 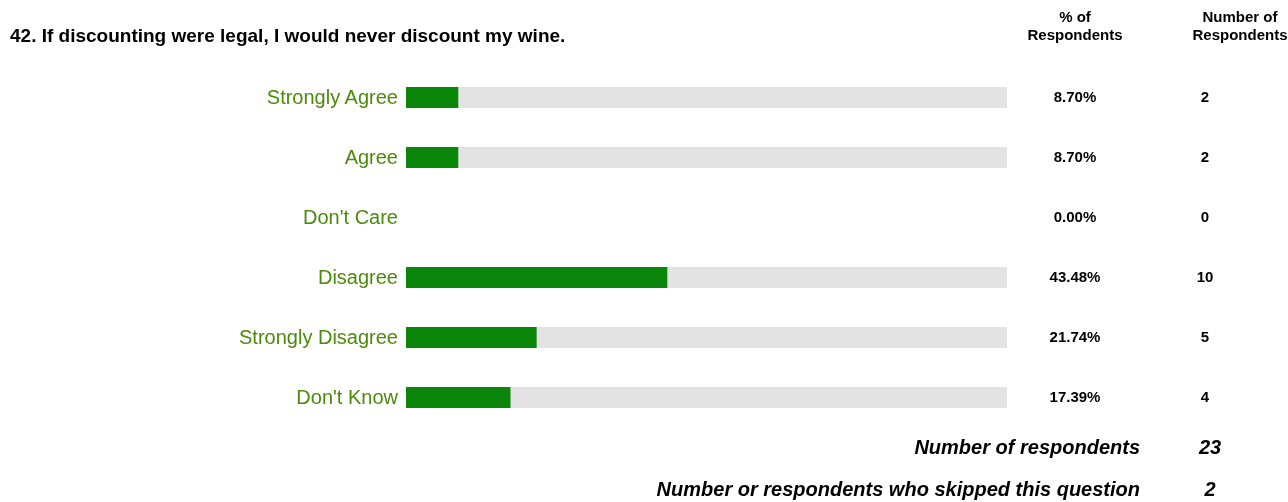 What do you see at coordinates (288, 36) in the screenshot?
I see `chart-title: 42. If discounting were legal, I would never discount my wine.` at bounding box center [288, 36].